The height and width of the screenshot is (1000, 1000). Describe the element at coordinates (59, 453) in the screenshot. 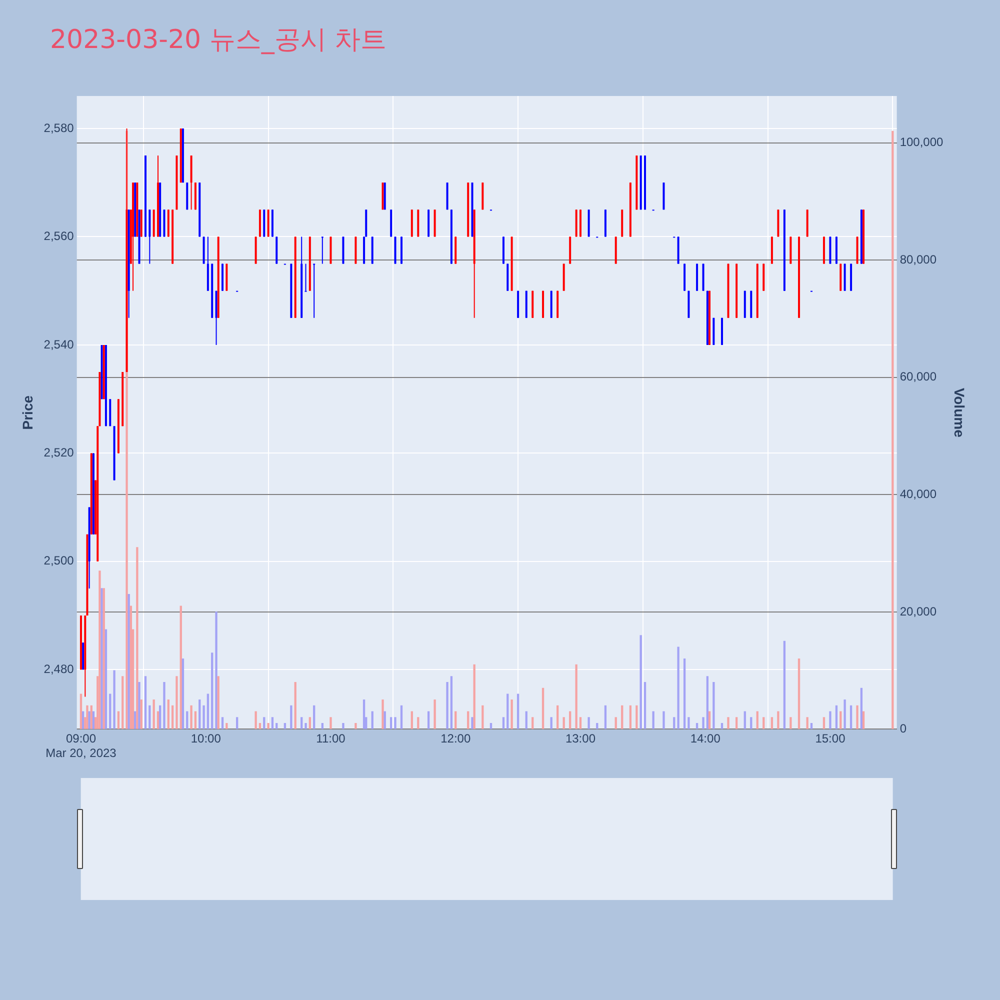

I see `y-tick-label: 2,520` at that location.